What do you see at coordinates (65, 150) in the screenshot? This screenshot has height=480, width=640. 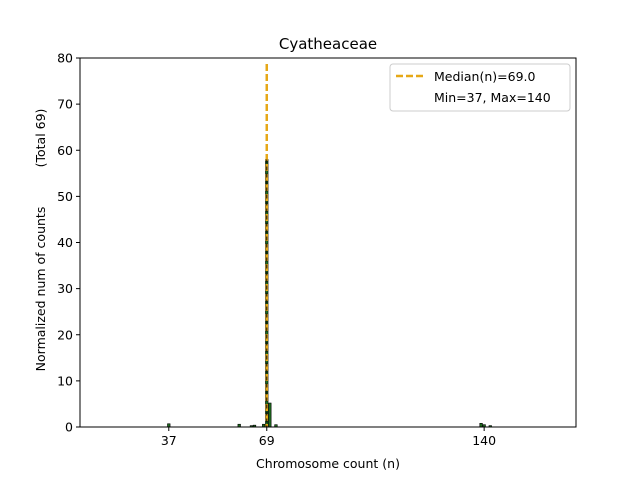 I see `y-tick-label-60: 60` at bounding box center [65, 150].